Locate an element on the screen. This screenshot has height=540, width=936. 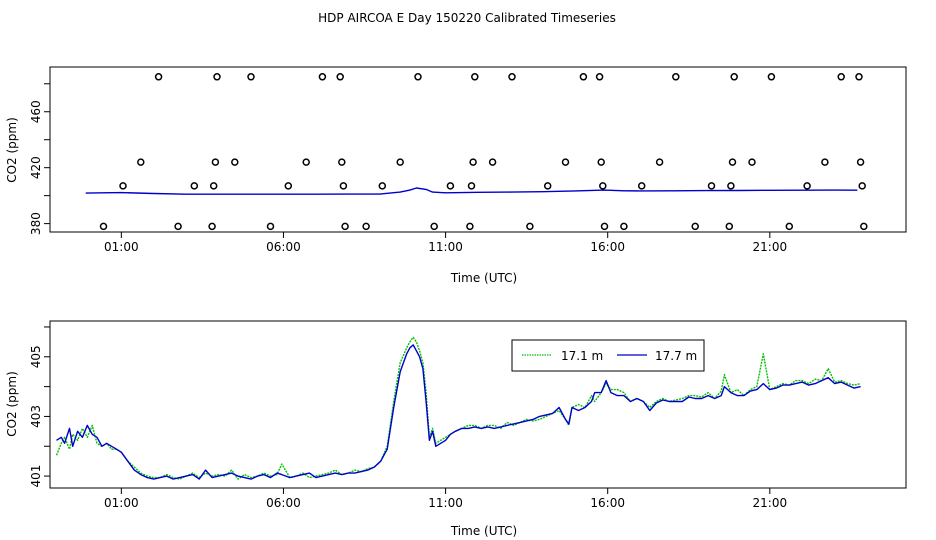
legend: 17.1 m 17.7 m is located at coordinates (608, 355).